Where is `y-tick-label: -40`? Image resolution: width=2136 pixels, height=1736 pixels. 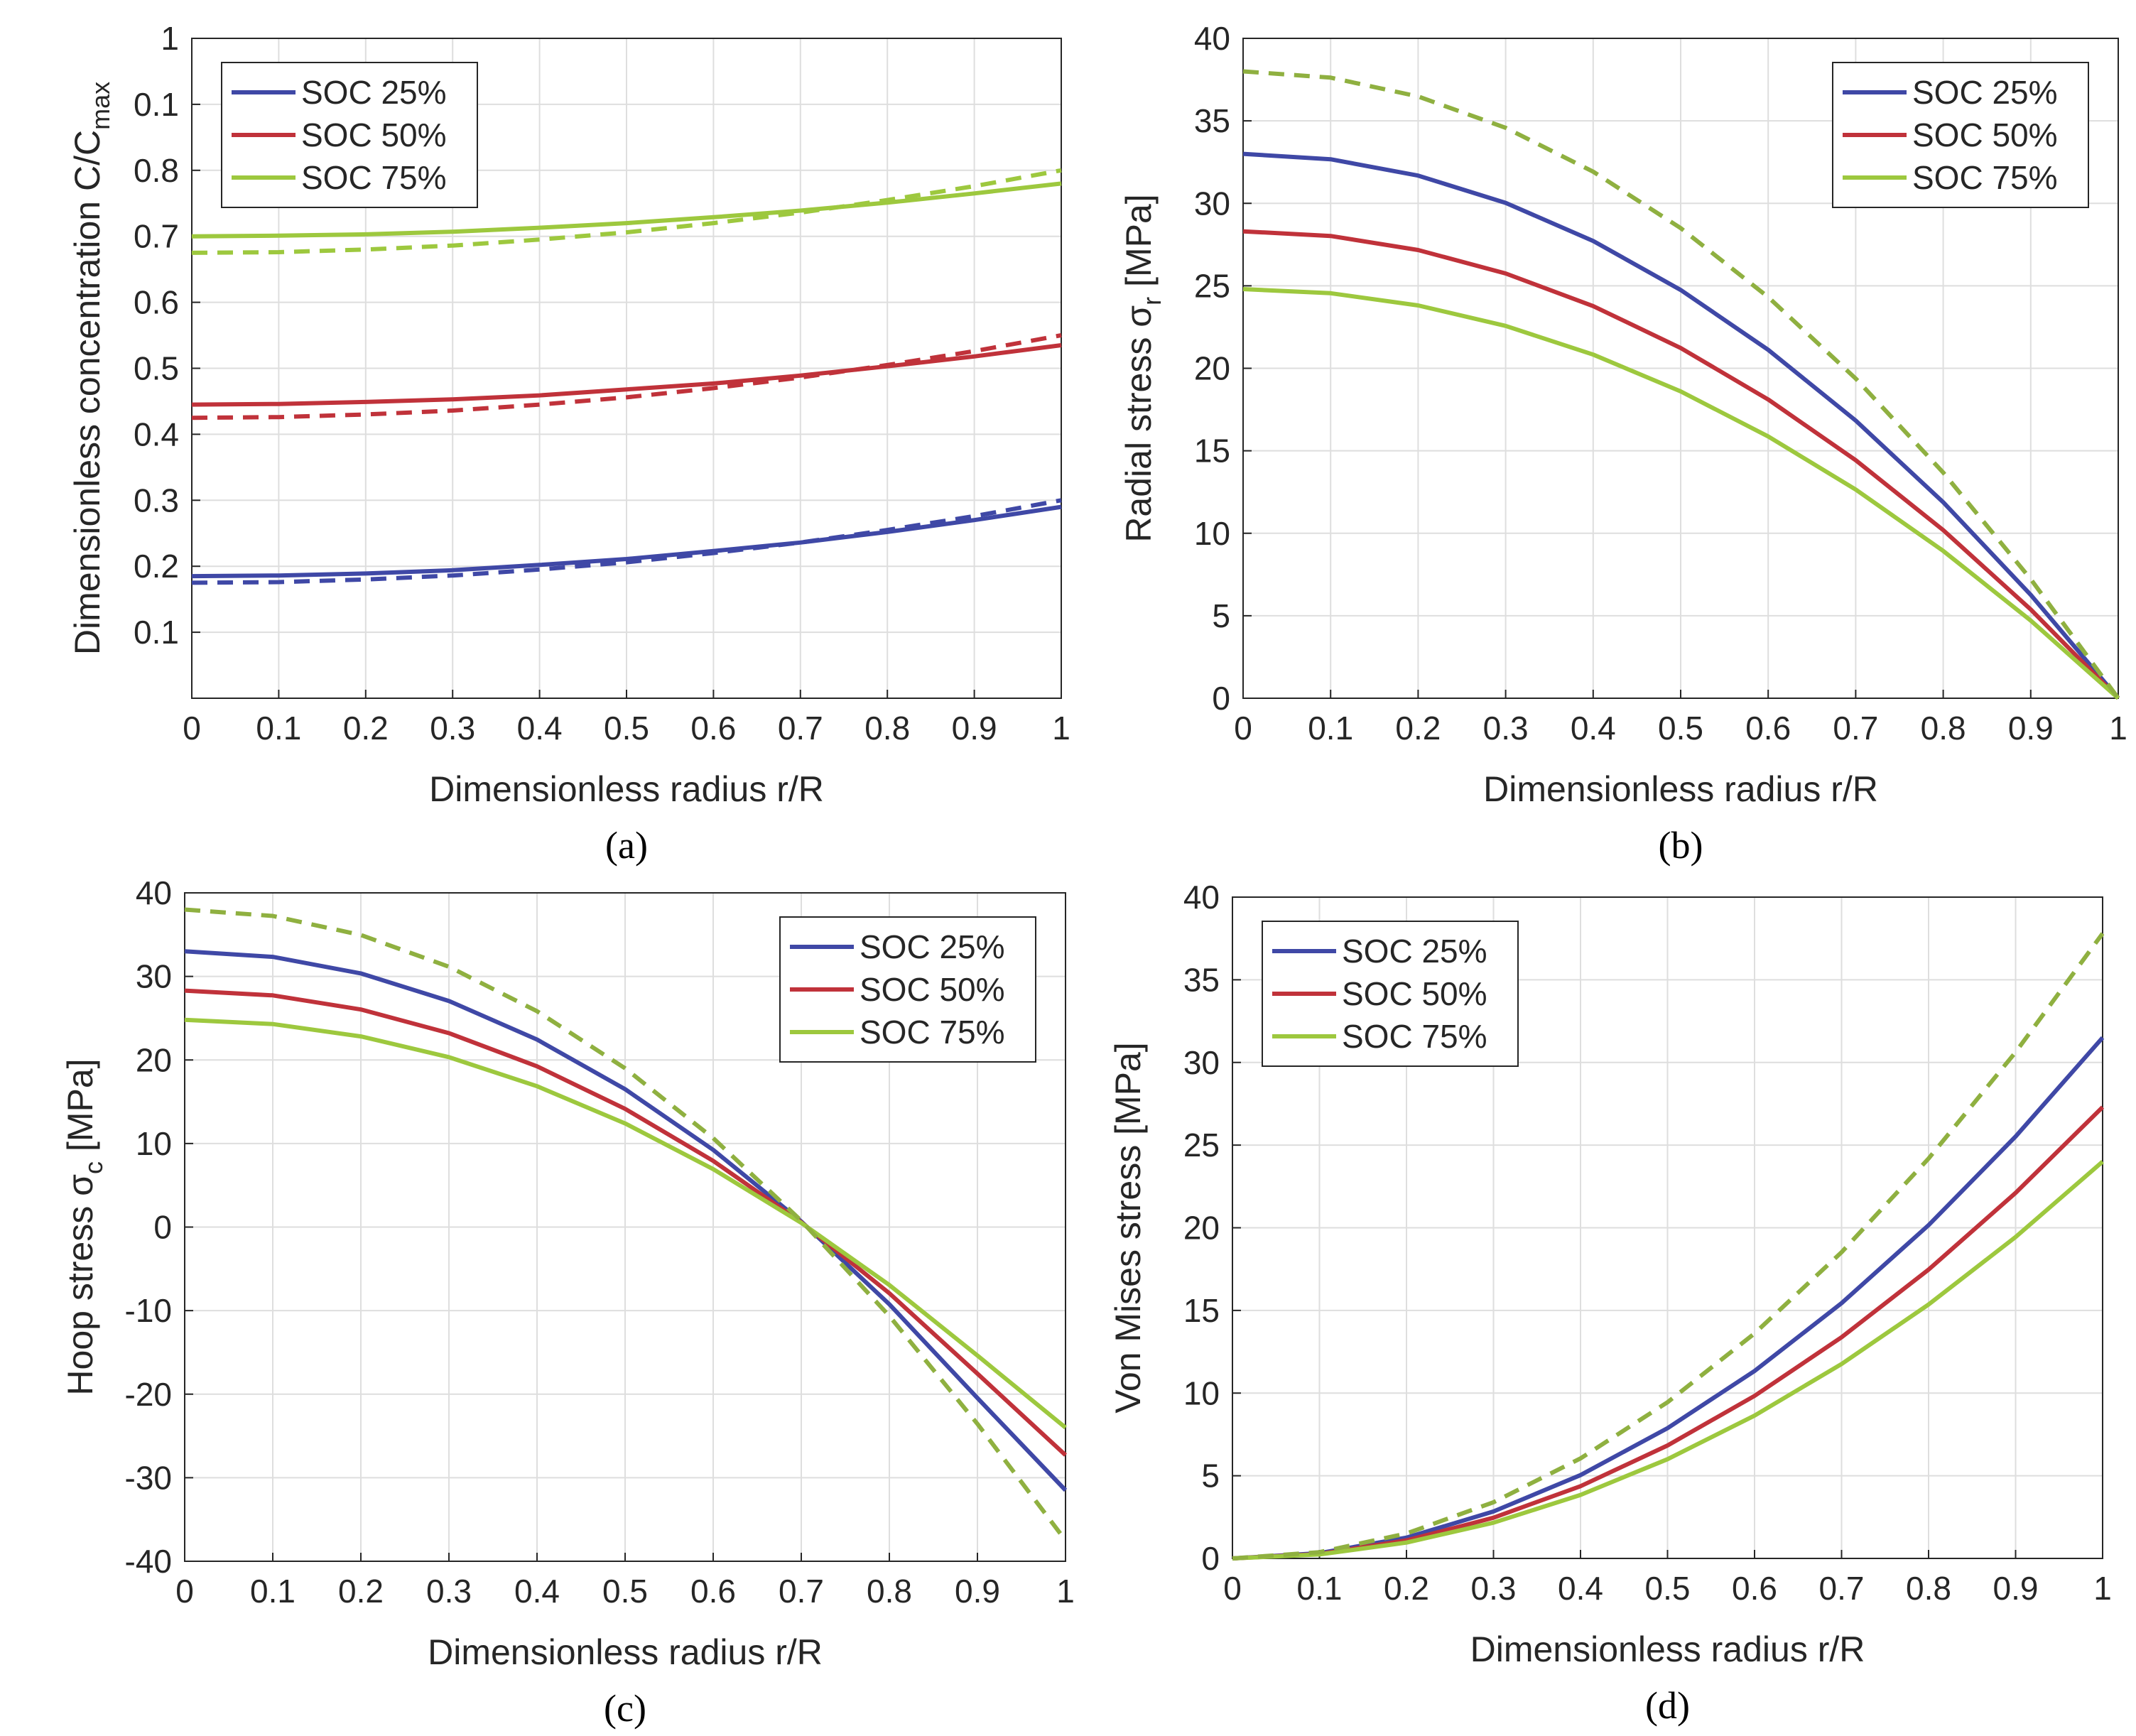
y-tick-label: -40 is located at coordinates (148, 1561).